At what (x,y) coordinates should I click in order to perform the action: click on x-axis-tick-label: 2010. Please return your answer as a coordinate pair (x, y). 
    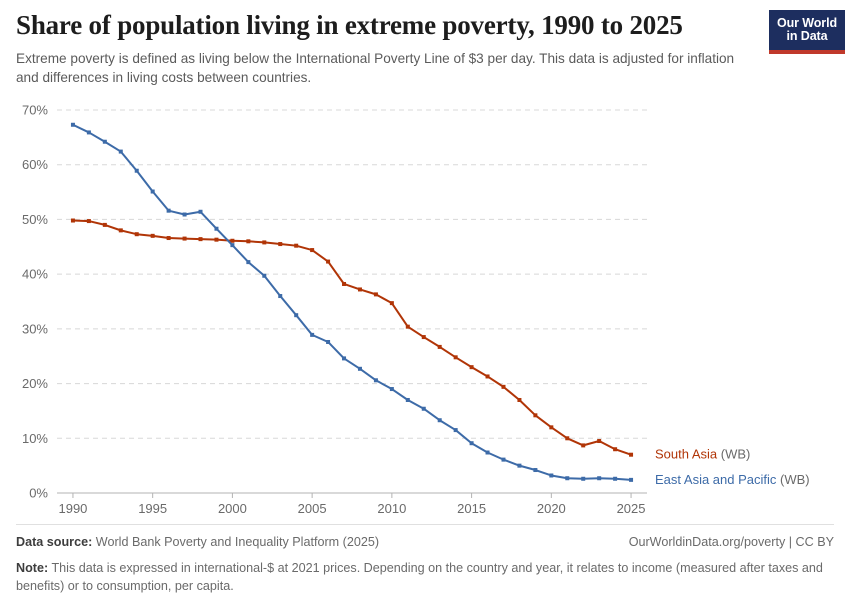
    Looking at the image, I should click on (391, 508).